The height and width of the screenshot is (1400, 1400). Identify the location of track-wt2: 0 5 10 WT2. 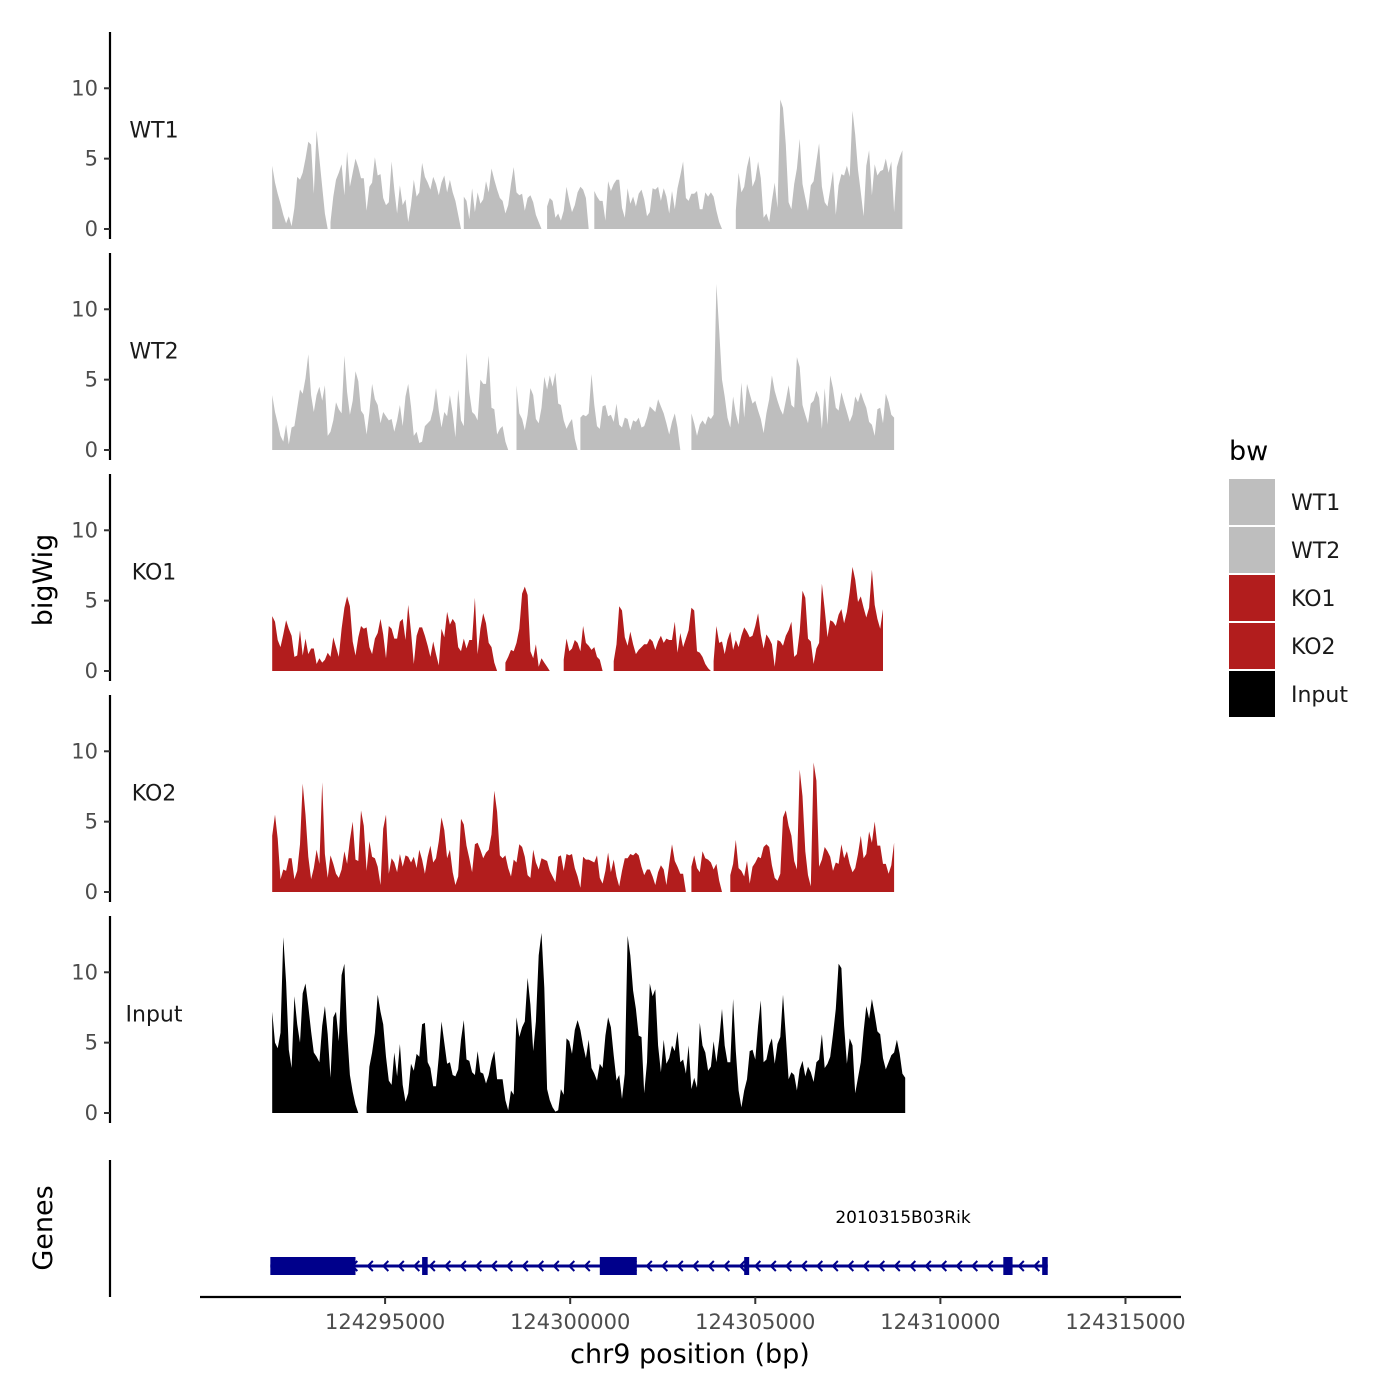
(483, 357).